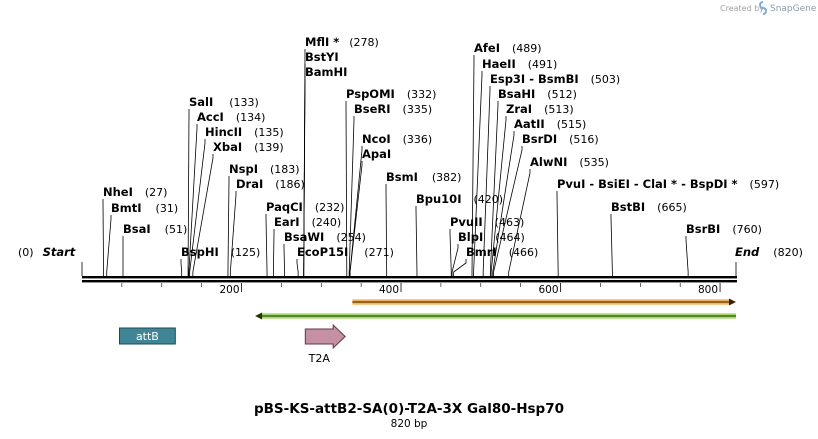 The image size is (818, 439). What do you see at coordinates (391, 94) in the screenshot?
I see `enzyme-label: PspOMI (332)` at bounding box center [391, 94].